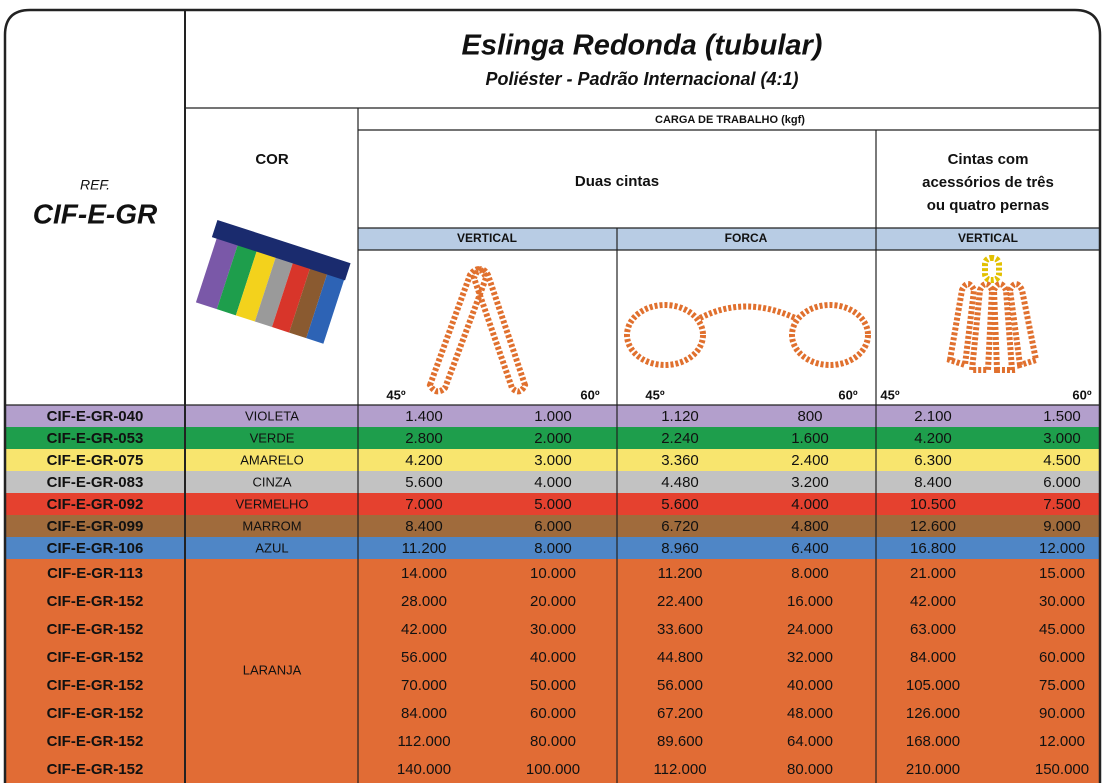  Describe the element at coordinates (992, 269) in the screenshot. I see `ring` at that location.